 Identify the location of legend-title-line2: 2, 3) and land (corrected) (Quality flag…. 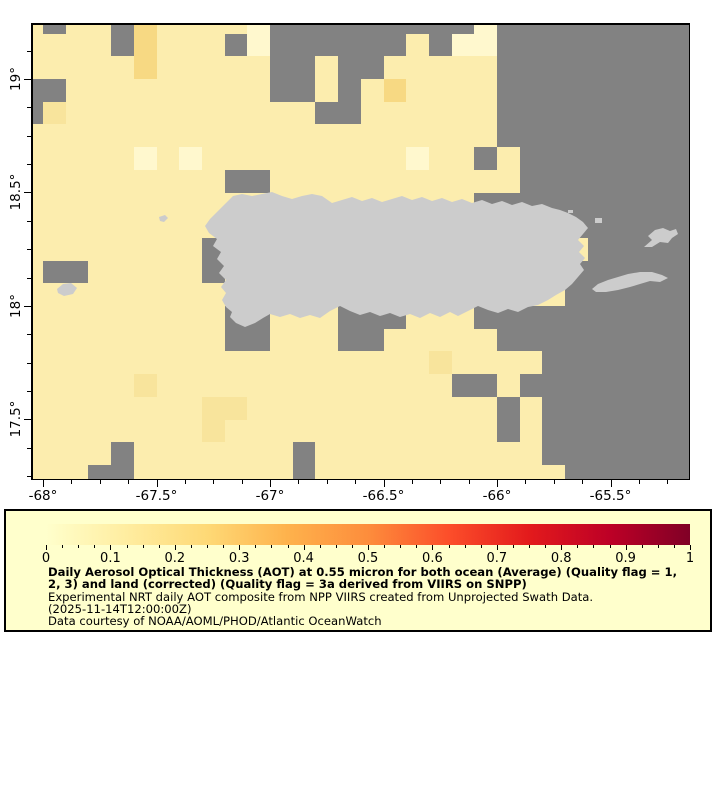
(287, 584).